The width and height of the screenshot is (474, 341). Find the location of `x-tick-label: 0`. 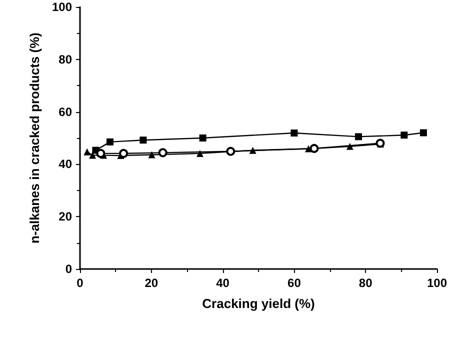

x-tick-label: 0 is located at coordinates (80, 283).